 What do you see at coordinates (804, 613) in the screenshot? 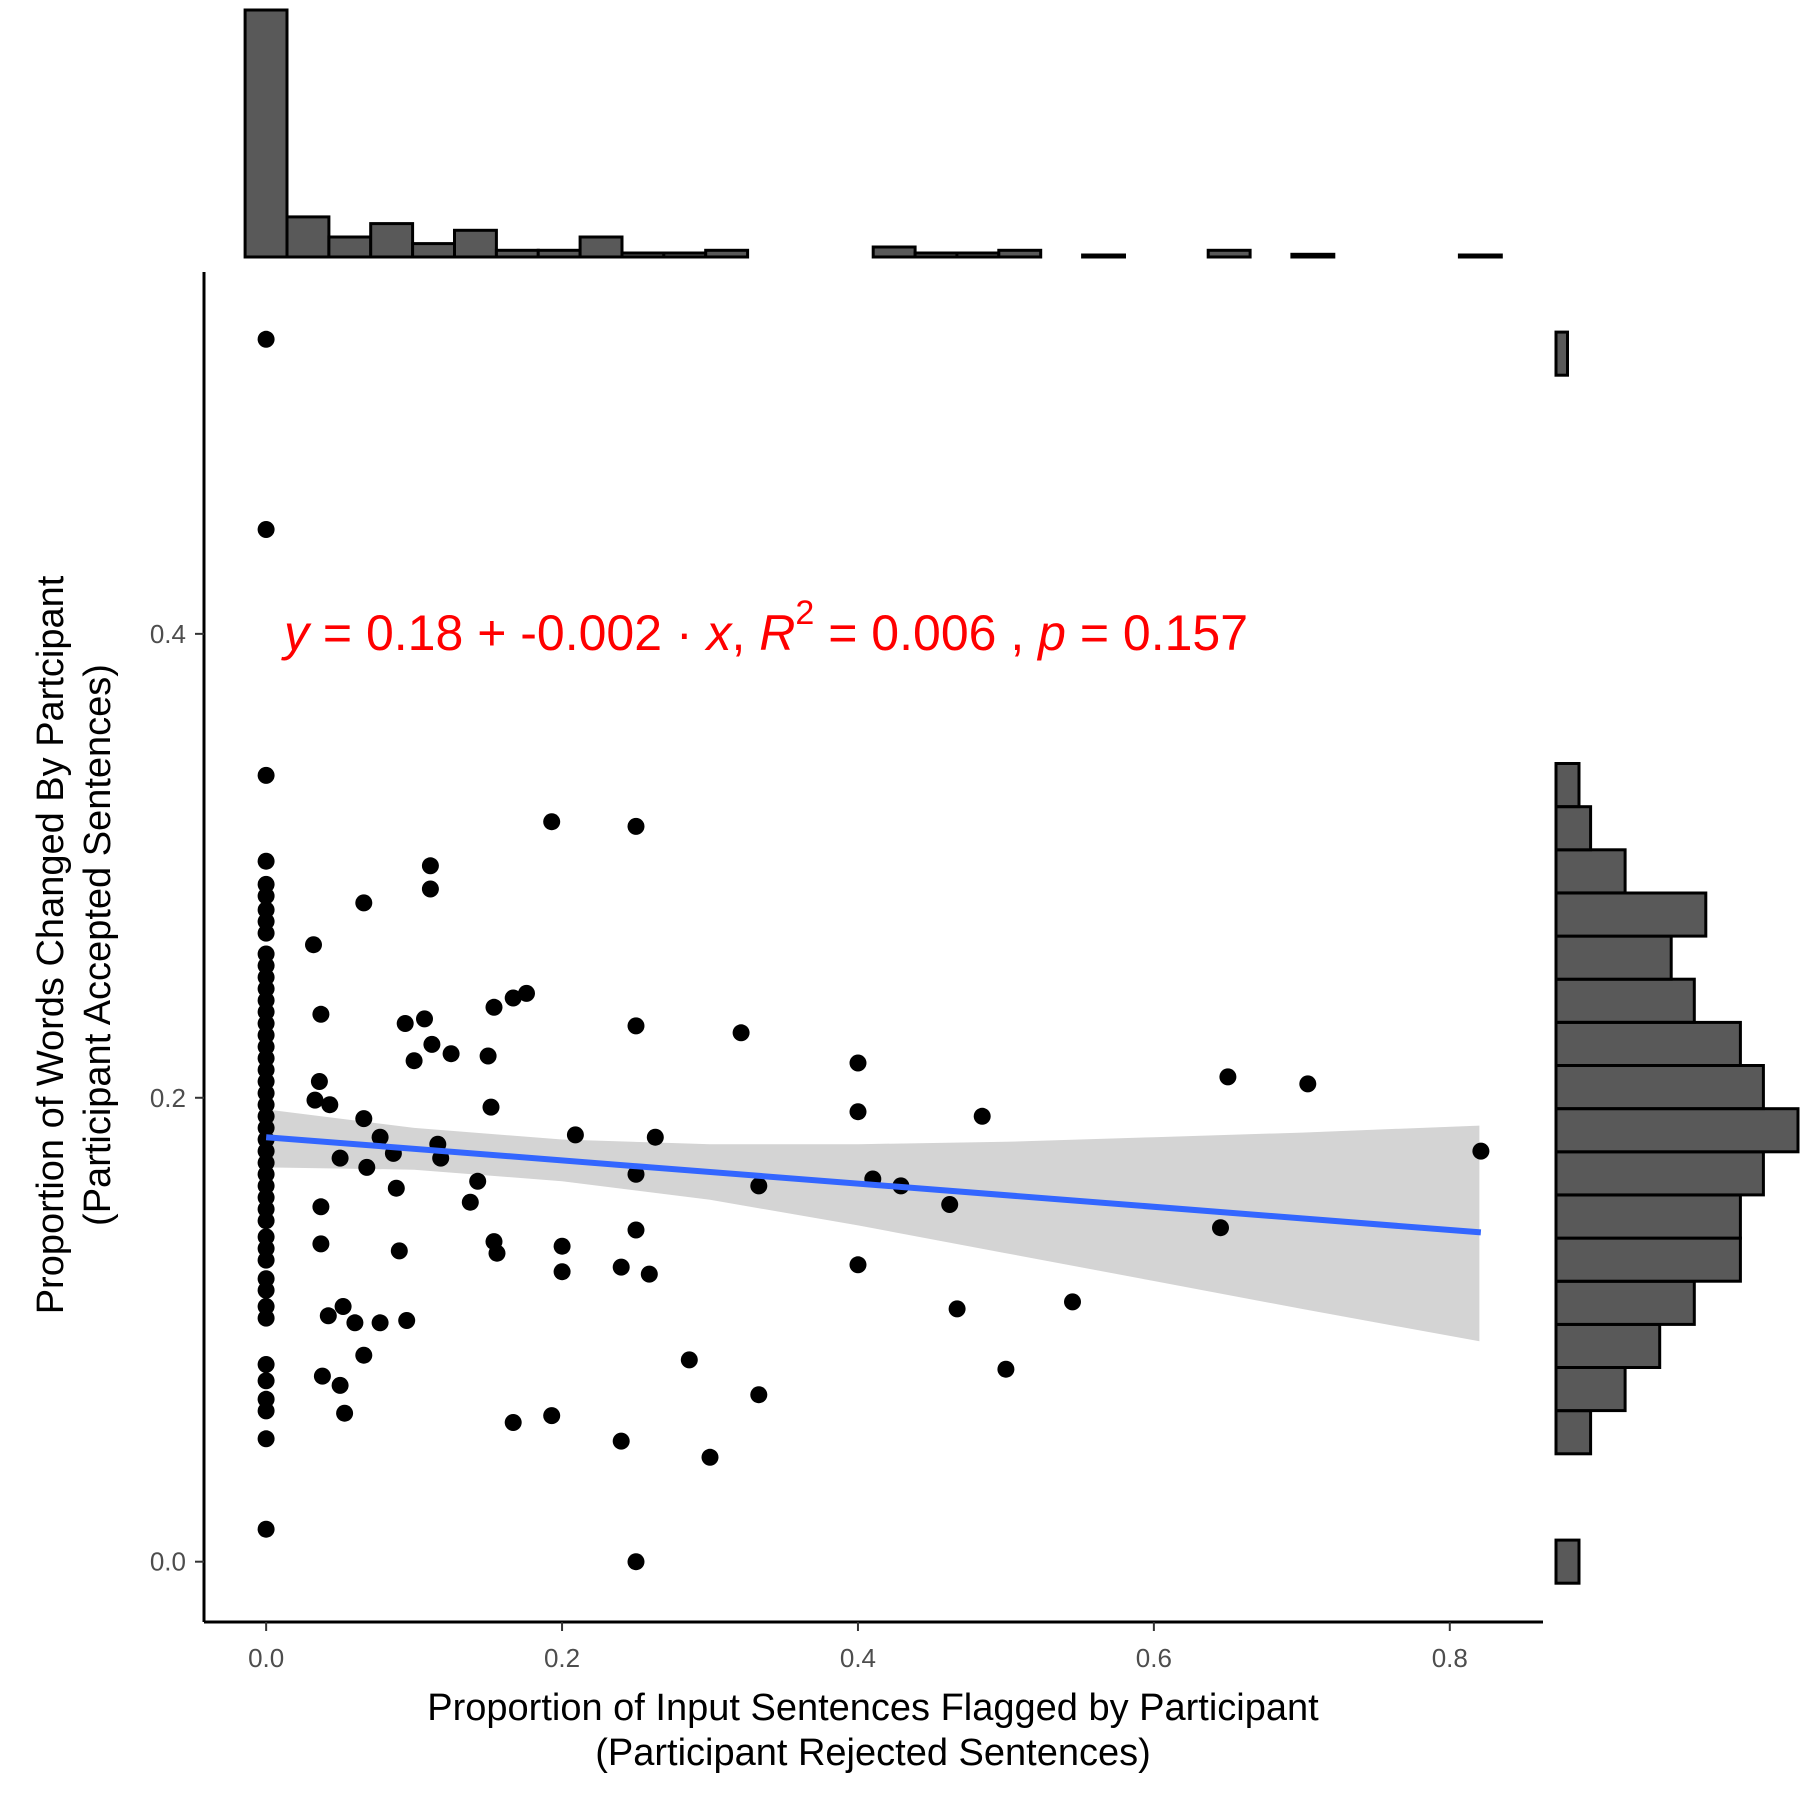
I see `annotation-r-sup: 2` at bounding box center [804, 613].